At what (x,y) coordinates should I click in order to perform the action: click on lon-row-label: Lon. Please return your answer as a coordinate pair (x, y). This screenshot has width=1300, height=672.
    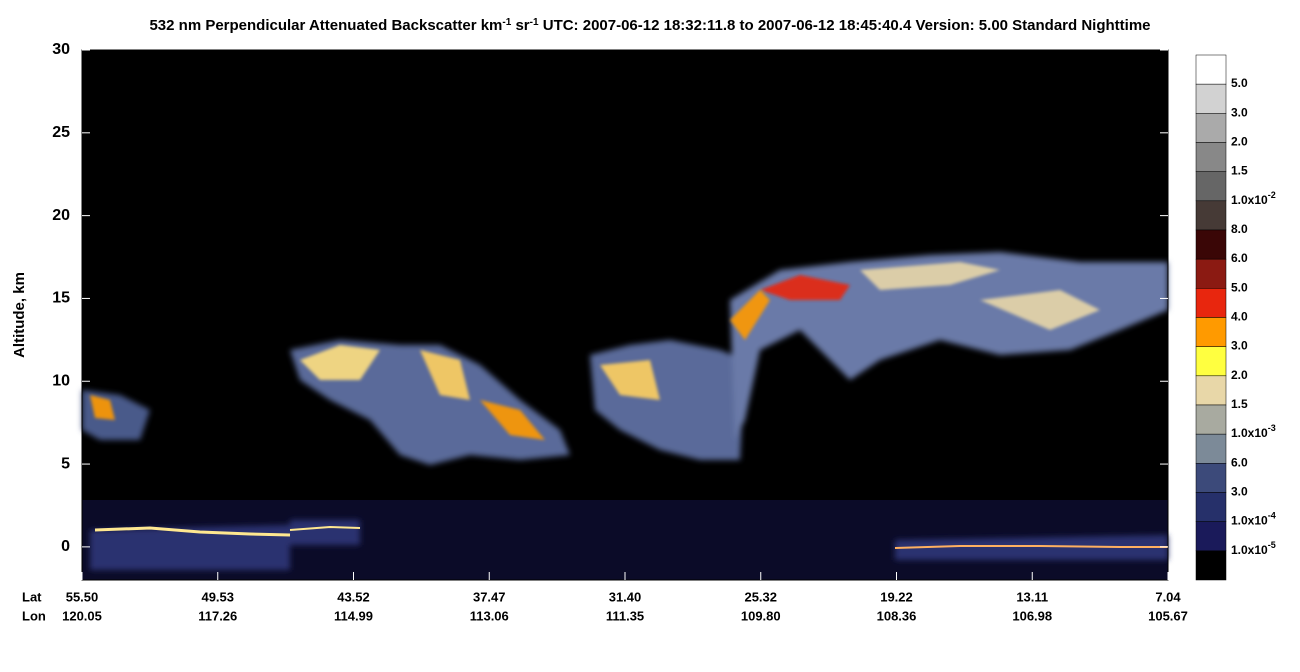
    Looking at the image, I should click on (34, 615).